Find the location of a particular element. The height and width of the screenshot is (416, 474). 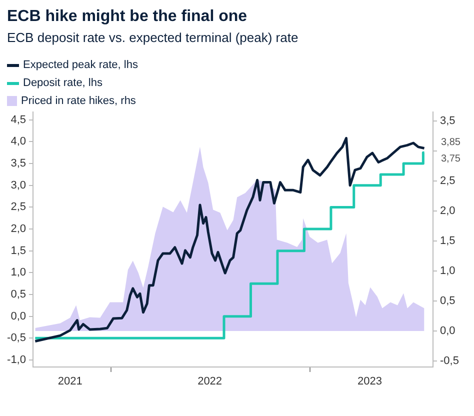

y2-tick-label: 1,5 is located at coordinates (448, 241).